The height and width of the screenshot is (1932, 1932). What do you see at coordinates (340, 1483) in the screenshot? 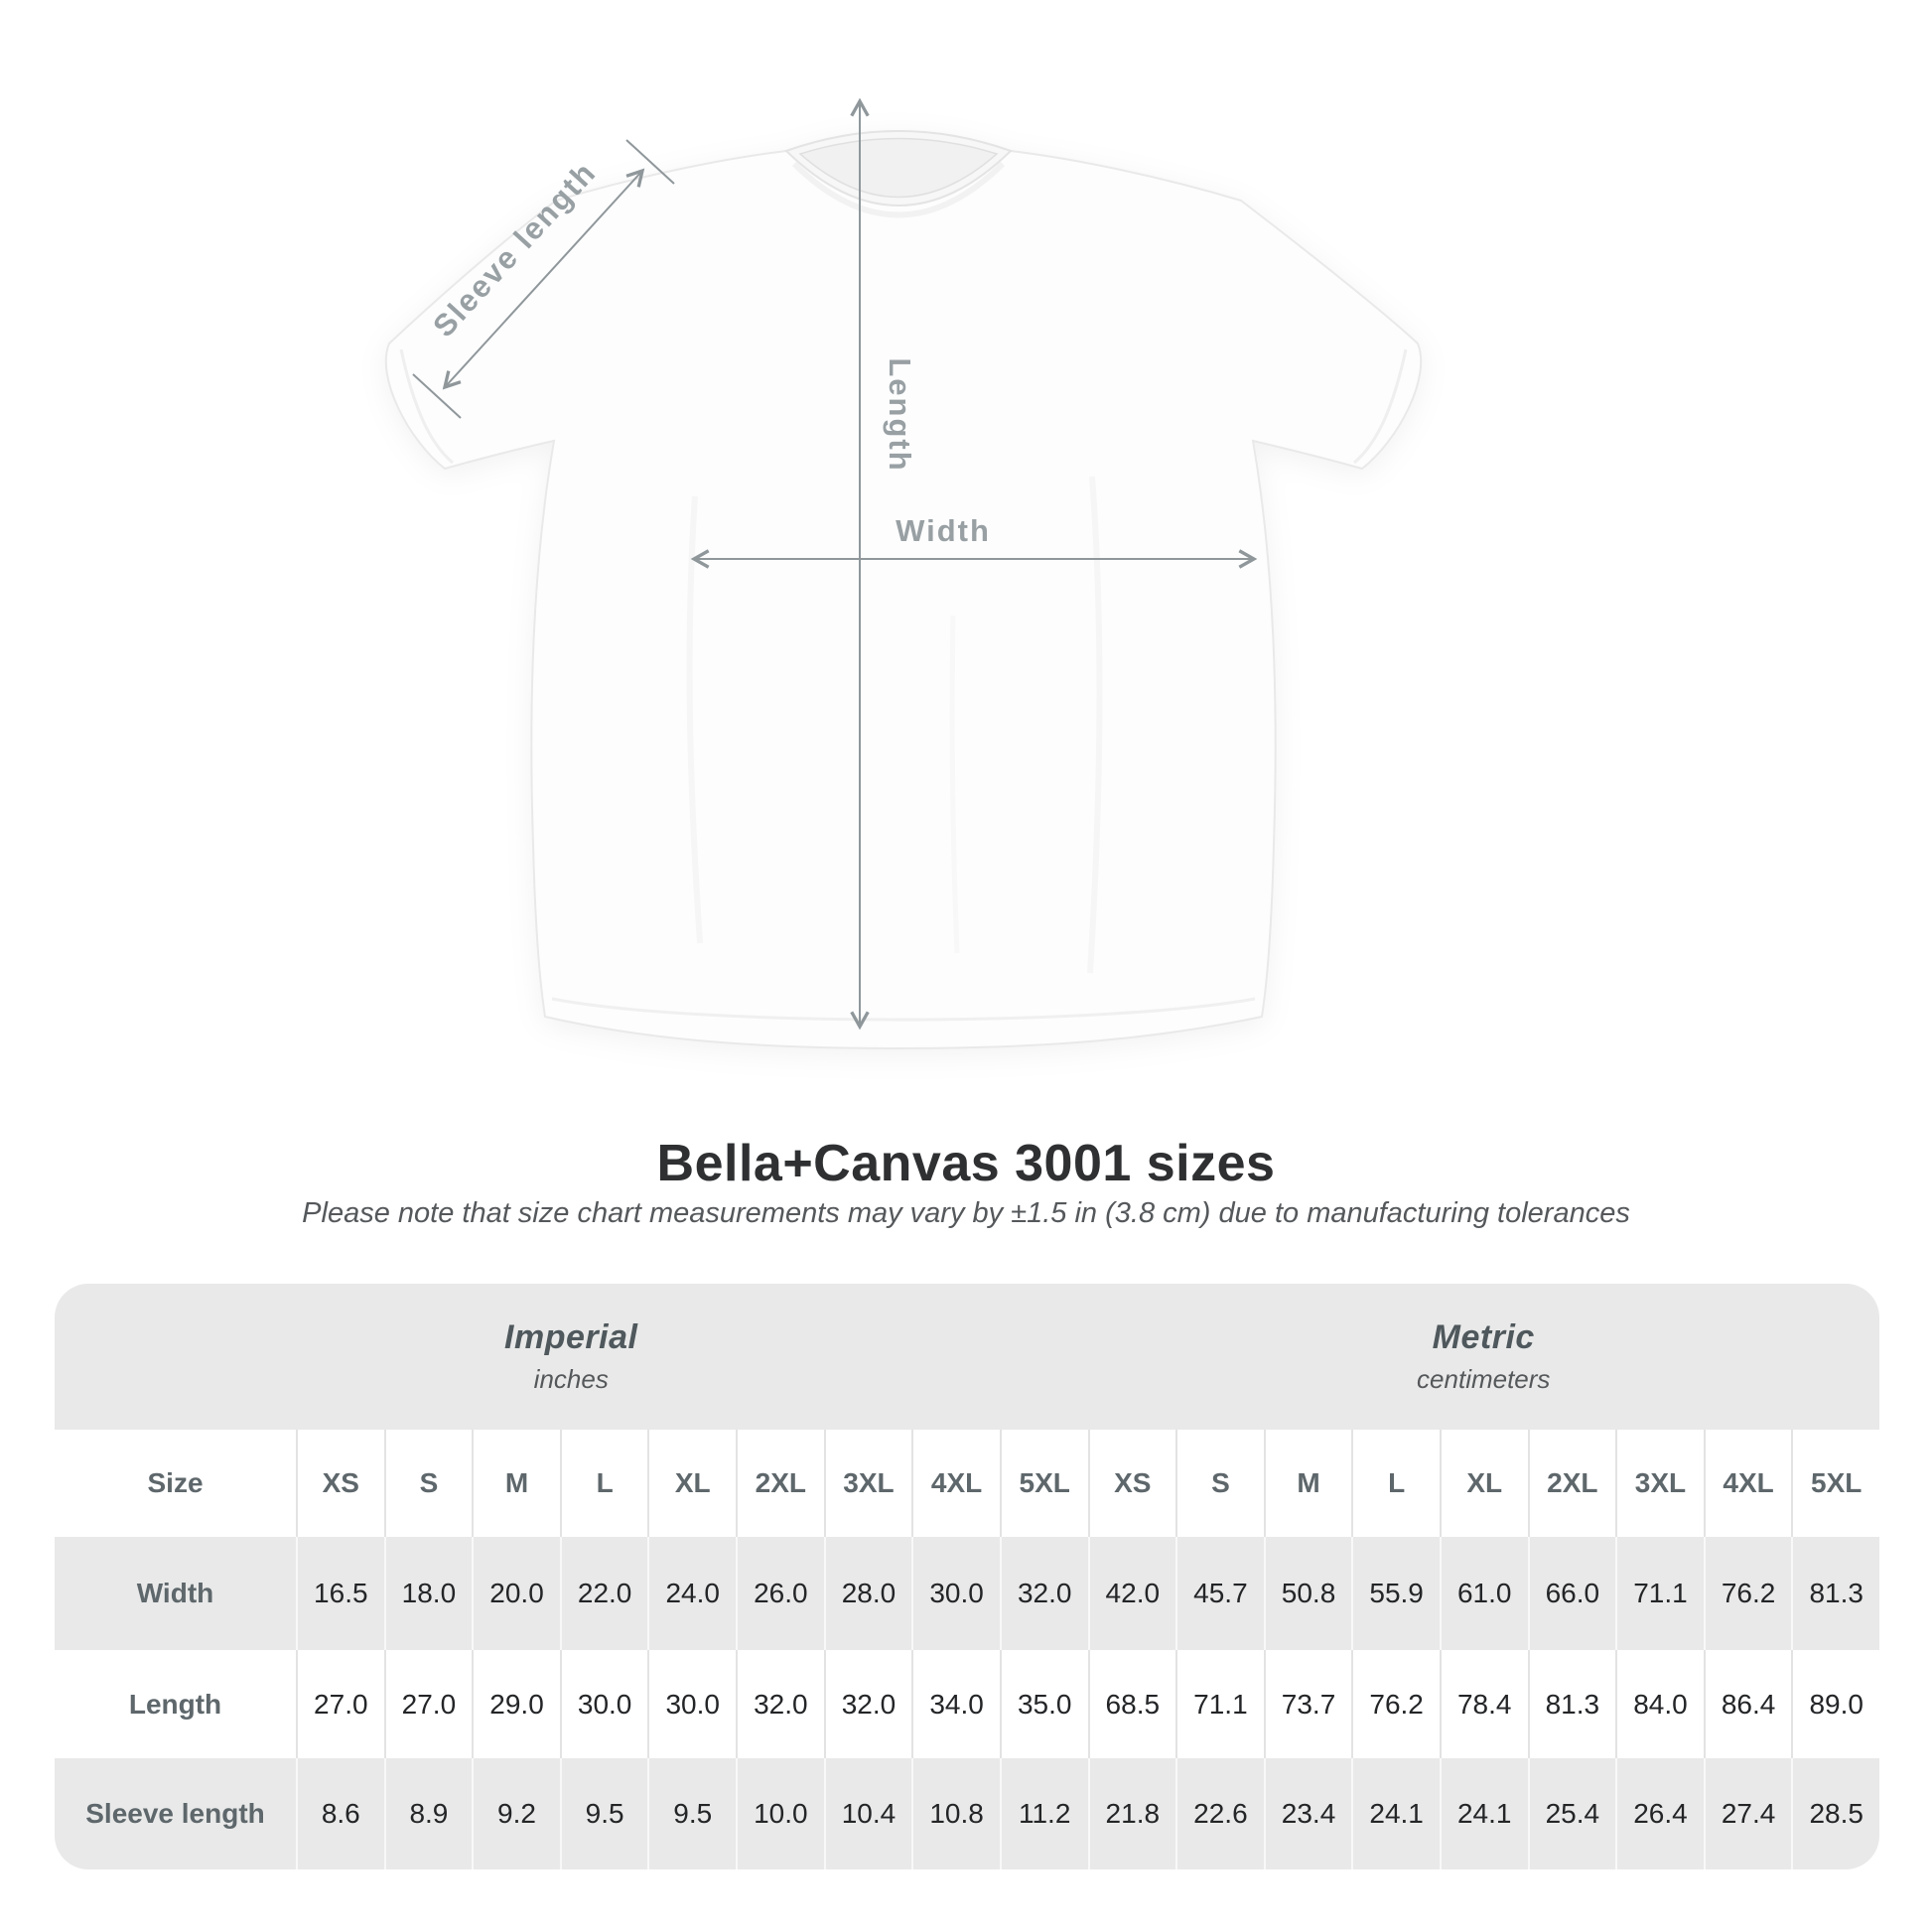
I see `column-header-imperial-xs: XS` at bounding box center [340, 1483].